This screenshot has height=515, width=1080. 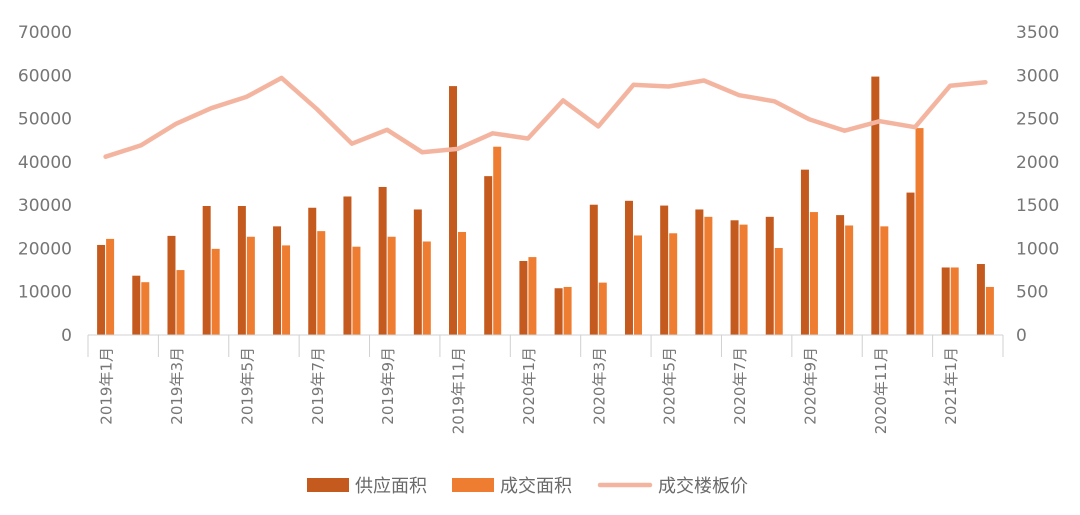 What do you see at coordinates (740, 386) in the screenshot?
I see `x-tick-label: 2020年7月` at bounding box center [740, 386].